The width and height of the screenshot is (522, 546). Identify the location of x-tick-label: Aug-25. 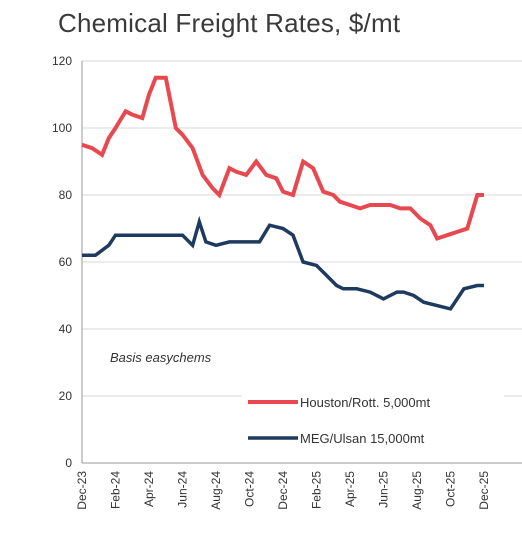
(417, 490).